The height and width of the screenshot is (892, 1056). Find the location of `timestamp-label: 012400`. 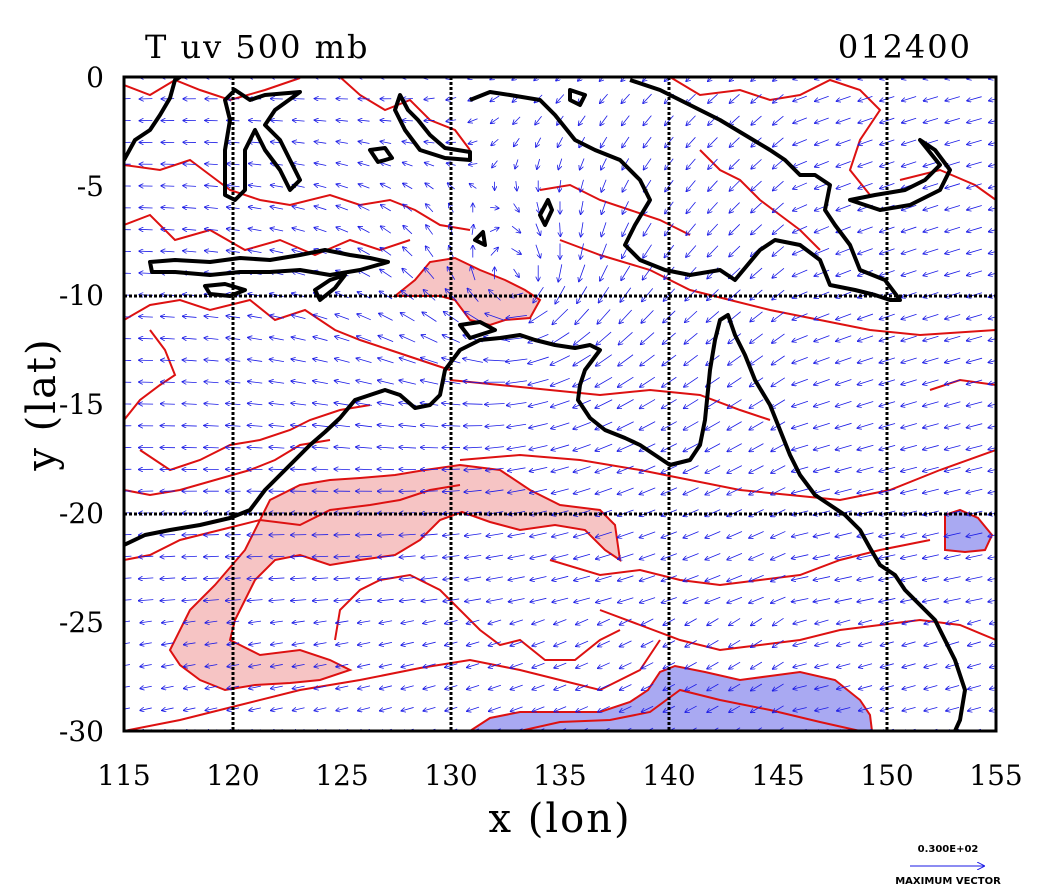

timestamp-label: 012400 is located at coordinates (905, 47).